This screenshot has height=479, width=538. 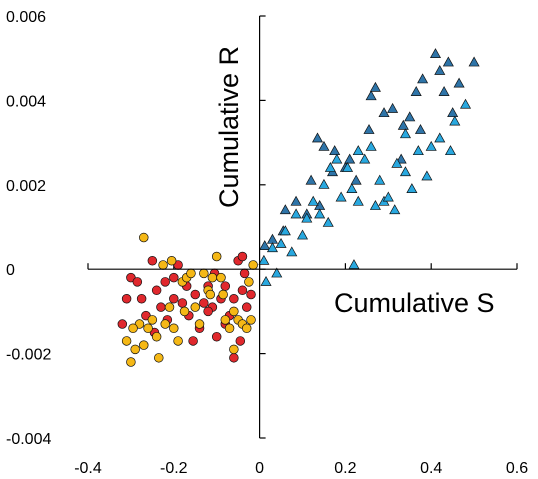 What do you see at coordinates (517, 468) in the screenshot?
I see `x-tick-label: 0.6` at bounding box center [517, 468].